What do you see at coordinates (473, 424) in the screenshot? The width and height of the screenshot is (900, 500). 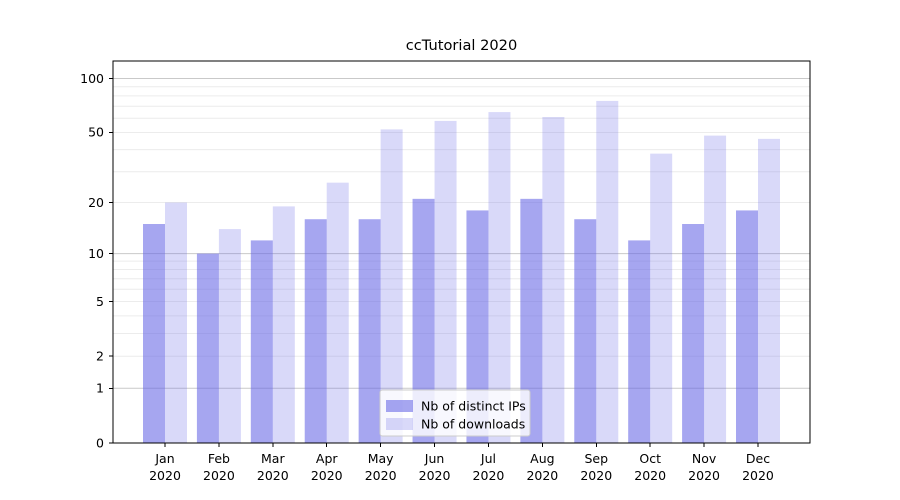 I see `legend-label: Nb of downloads` at bounding box center [473, 424].